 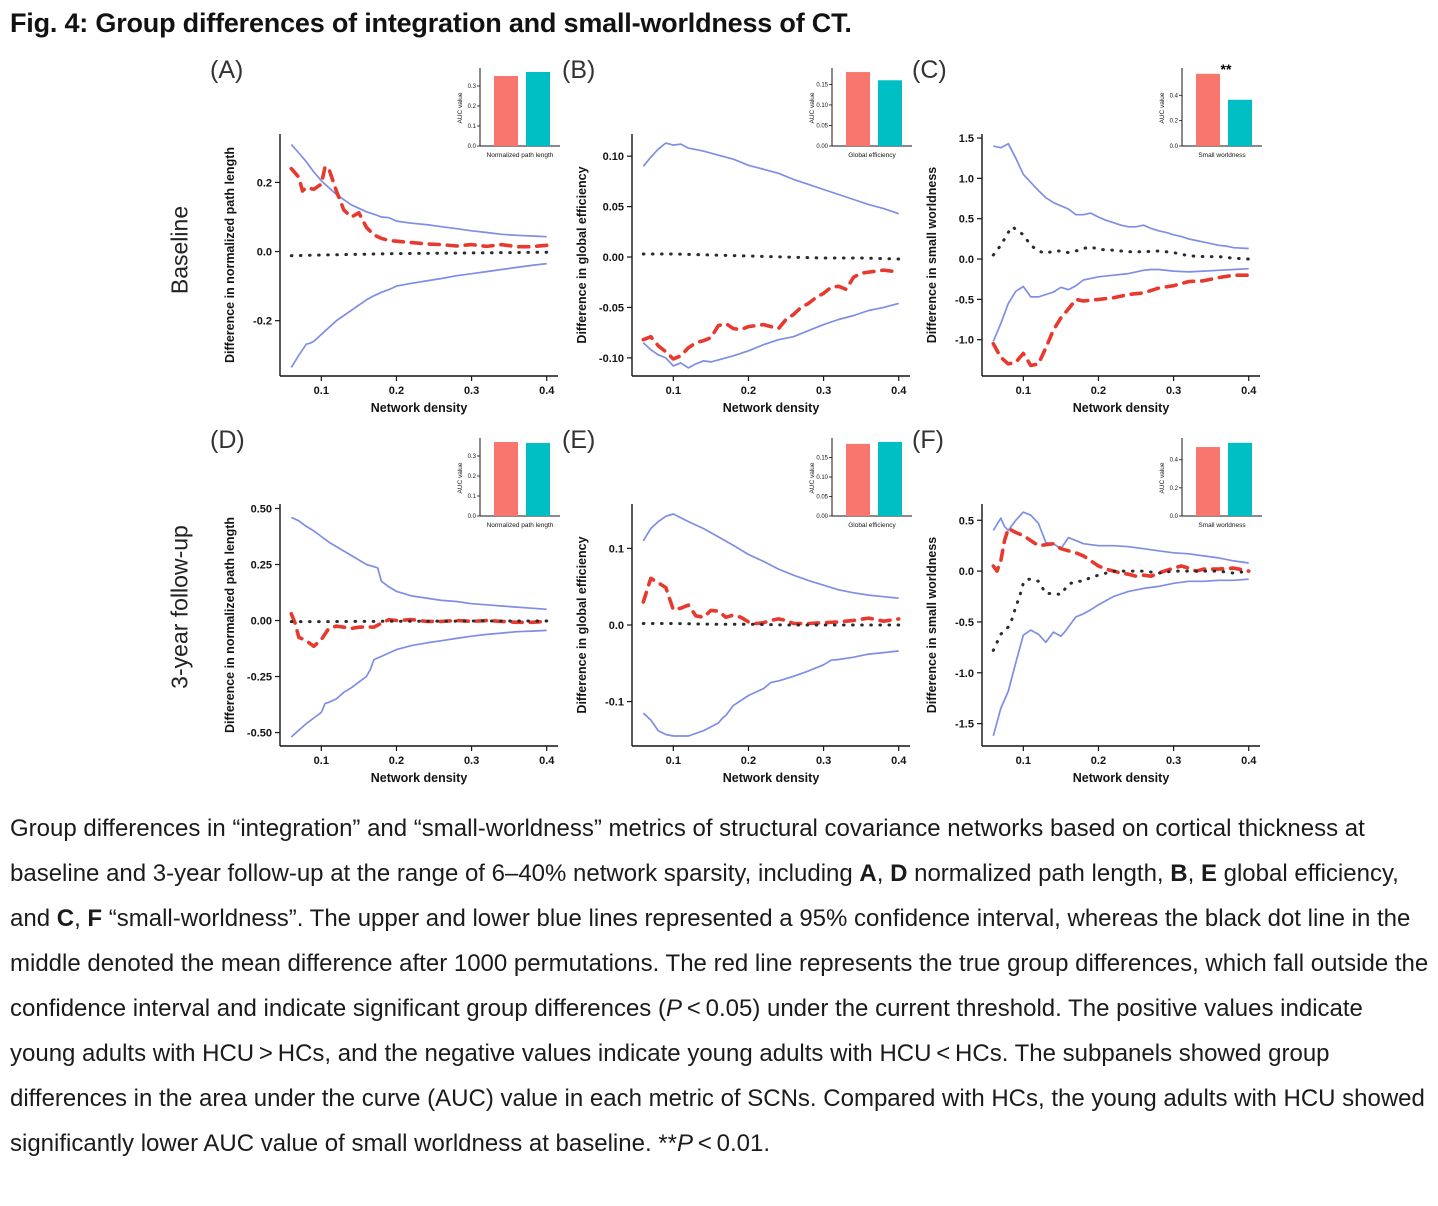 I want to click on svg-text: 0.5, so click(x=966, y=220).